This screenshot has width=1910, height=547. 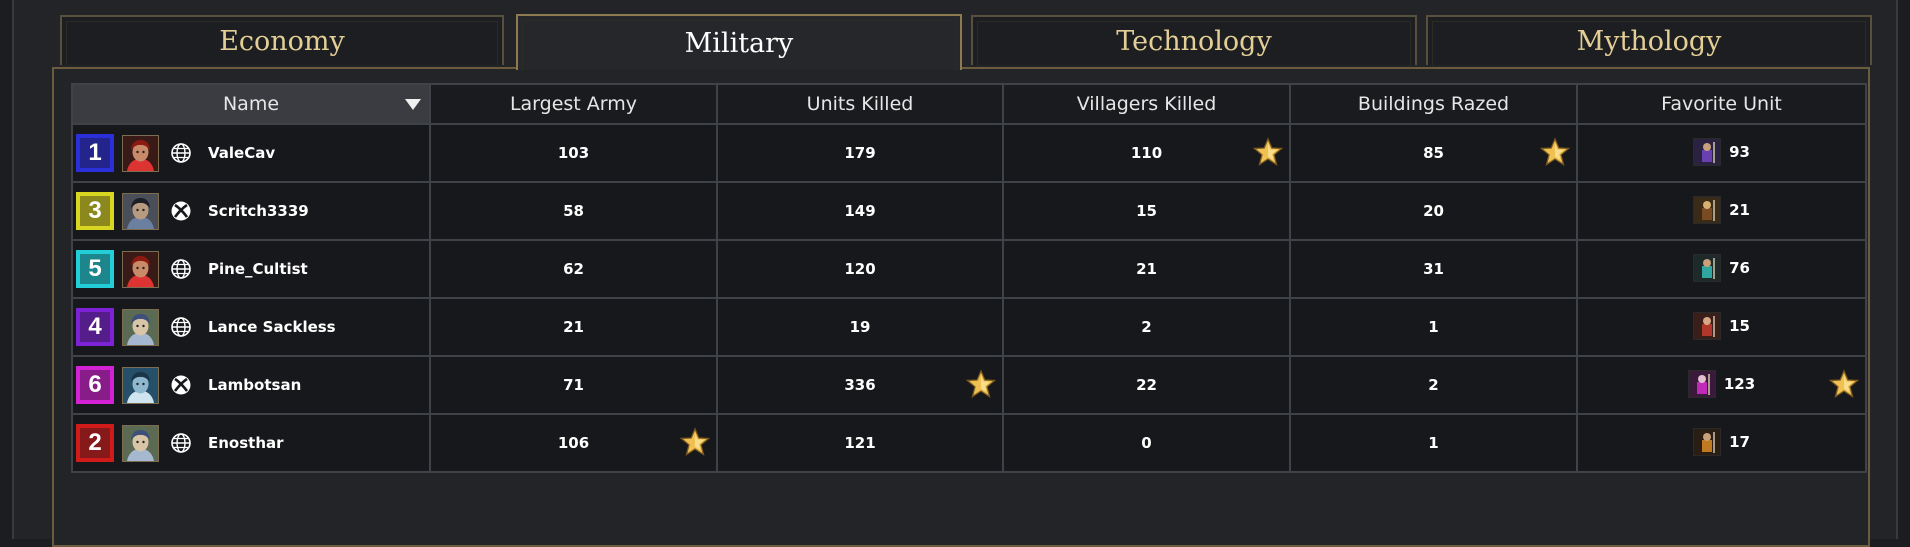 I want to click on stat-value: 0, so click(x=1146, y=443).